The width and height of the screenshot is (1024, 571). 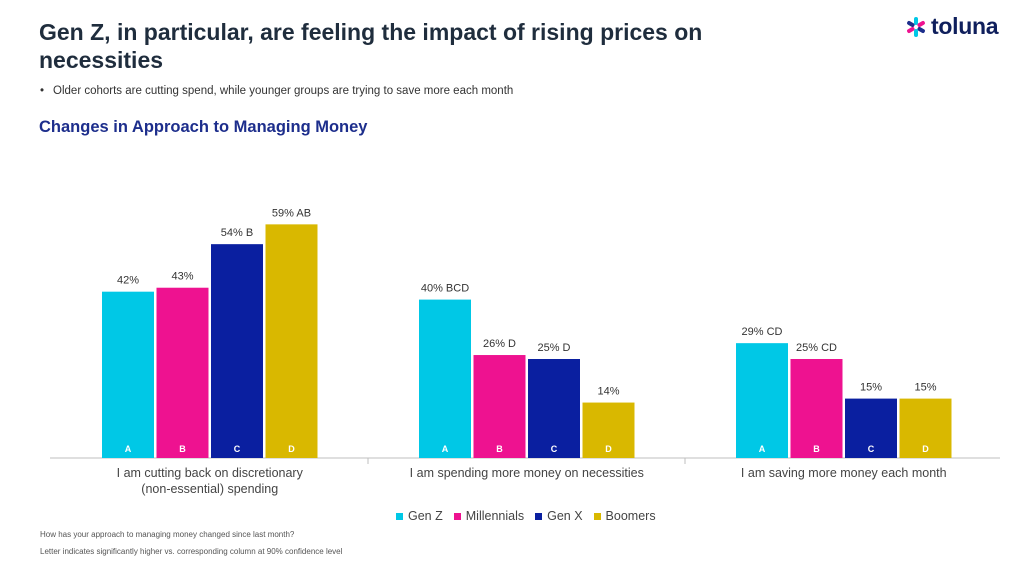 I want to click on bar-letter-b-2: B, so click(x=499, y=449).